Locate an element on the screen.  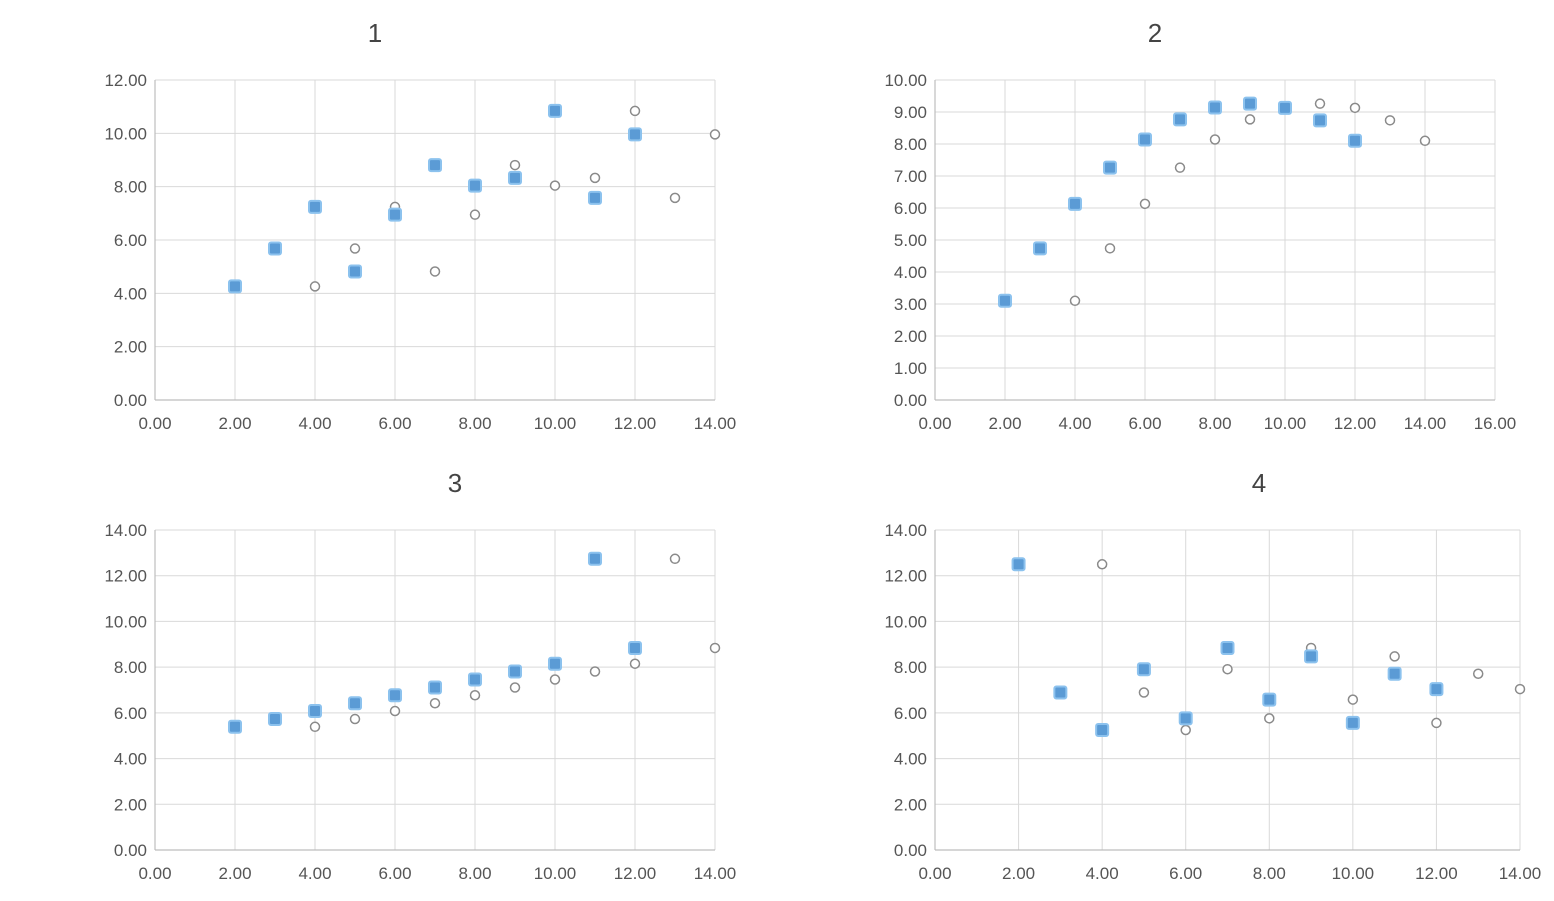
y-tick-label: 5.00 is located at coordinates (910, 240).